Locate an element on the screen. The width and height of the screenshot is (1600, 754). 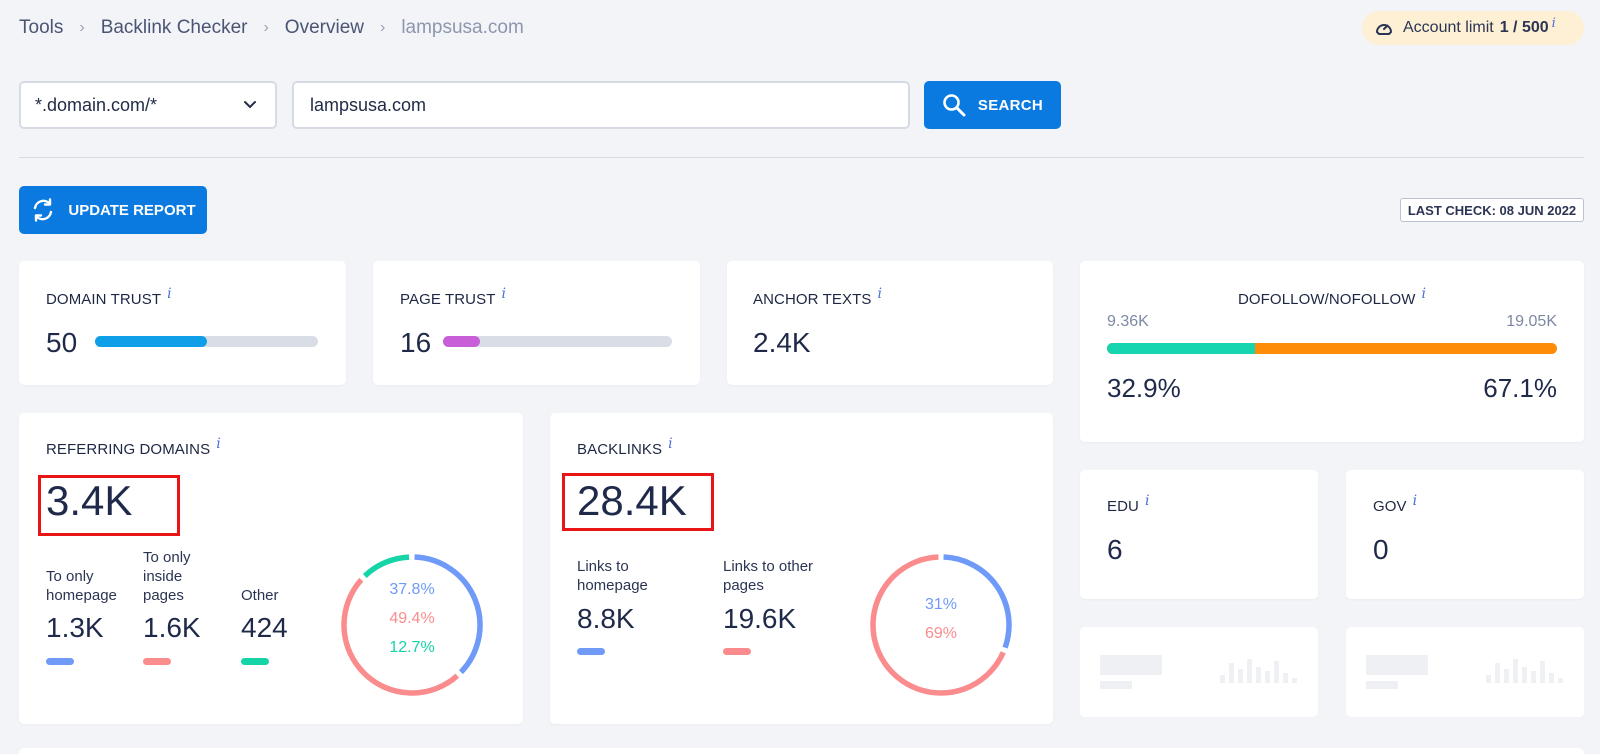
donut-pct-other: 12.7% is located at coordinates (412, 647).